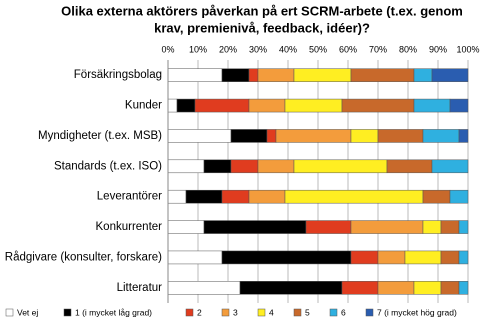 The height and width of the screenshot is (329, 484). I want to click on x-tick-label: 90%, so click(438, 49).